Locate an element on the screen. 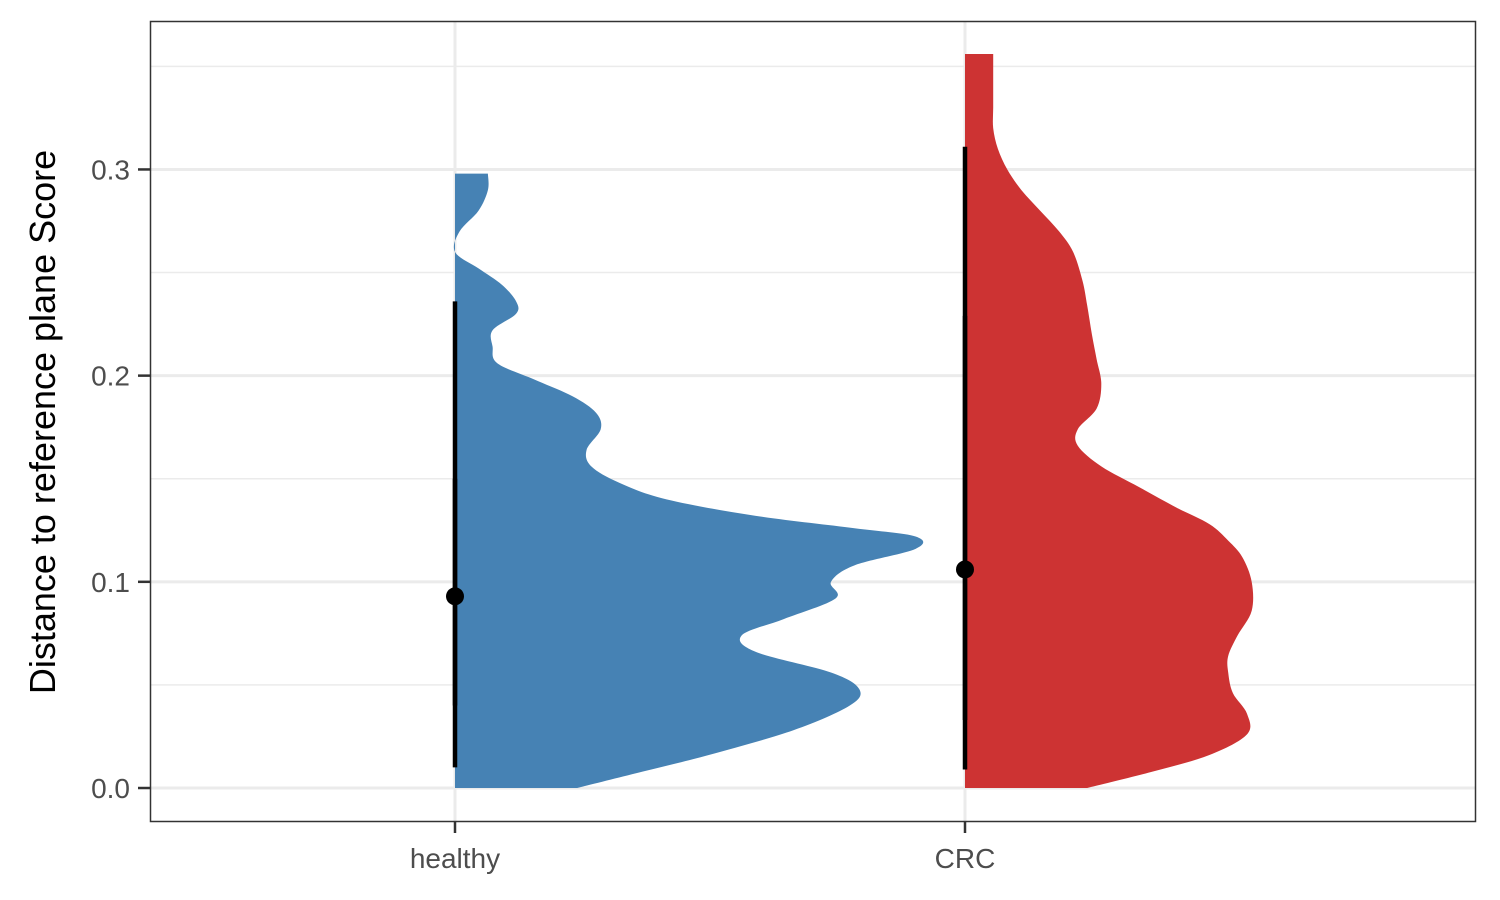 The height and width of the screenshot is (900, 1500). x-tick-label-healthy: healthy is located at coordinates (455, 858).